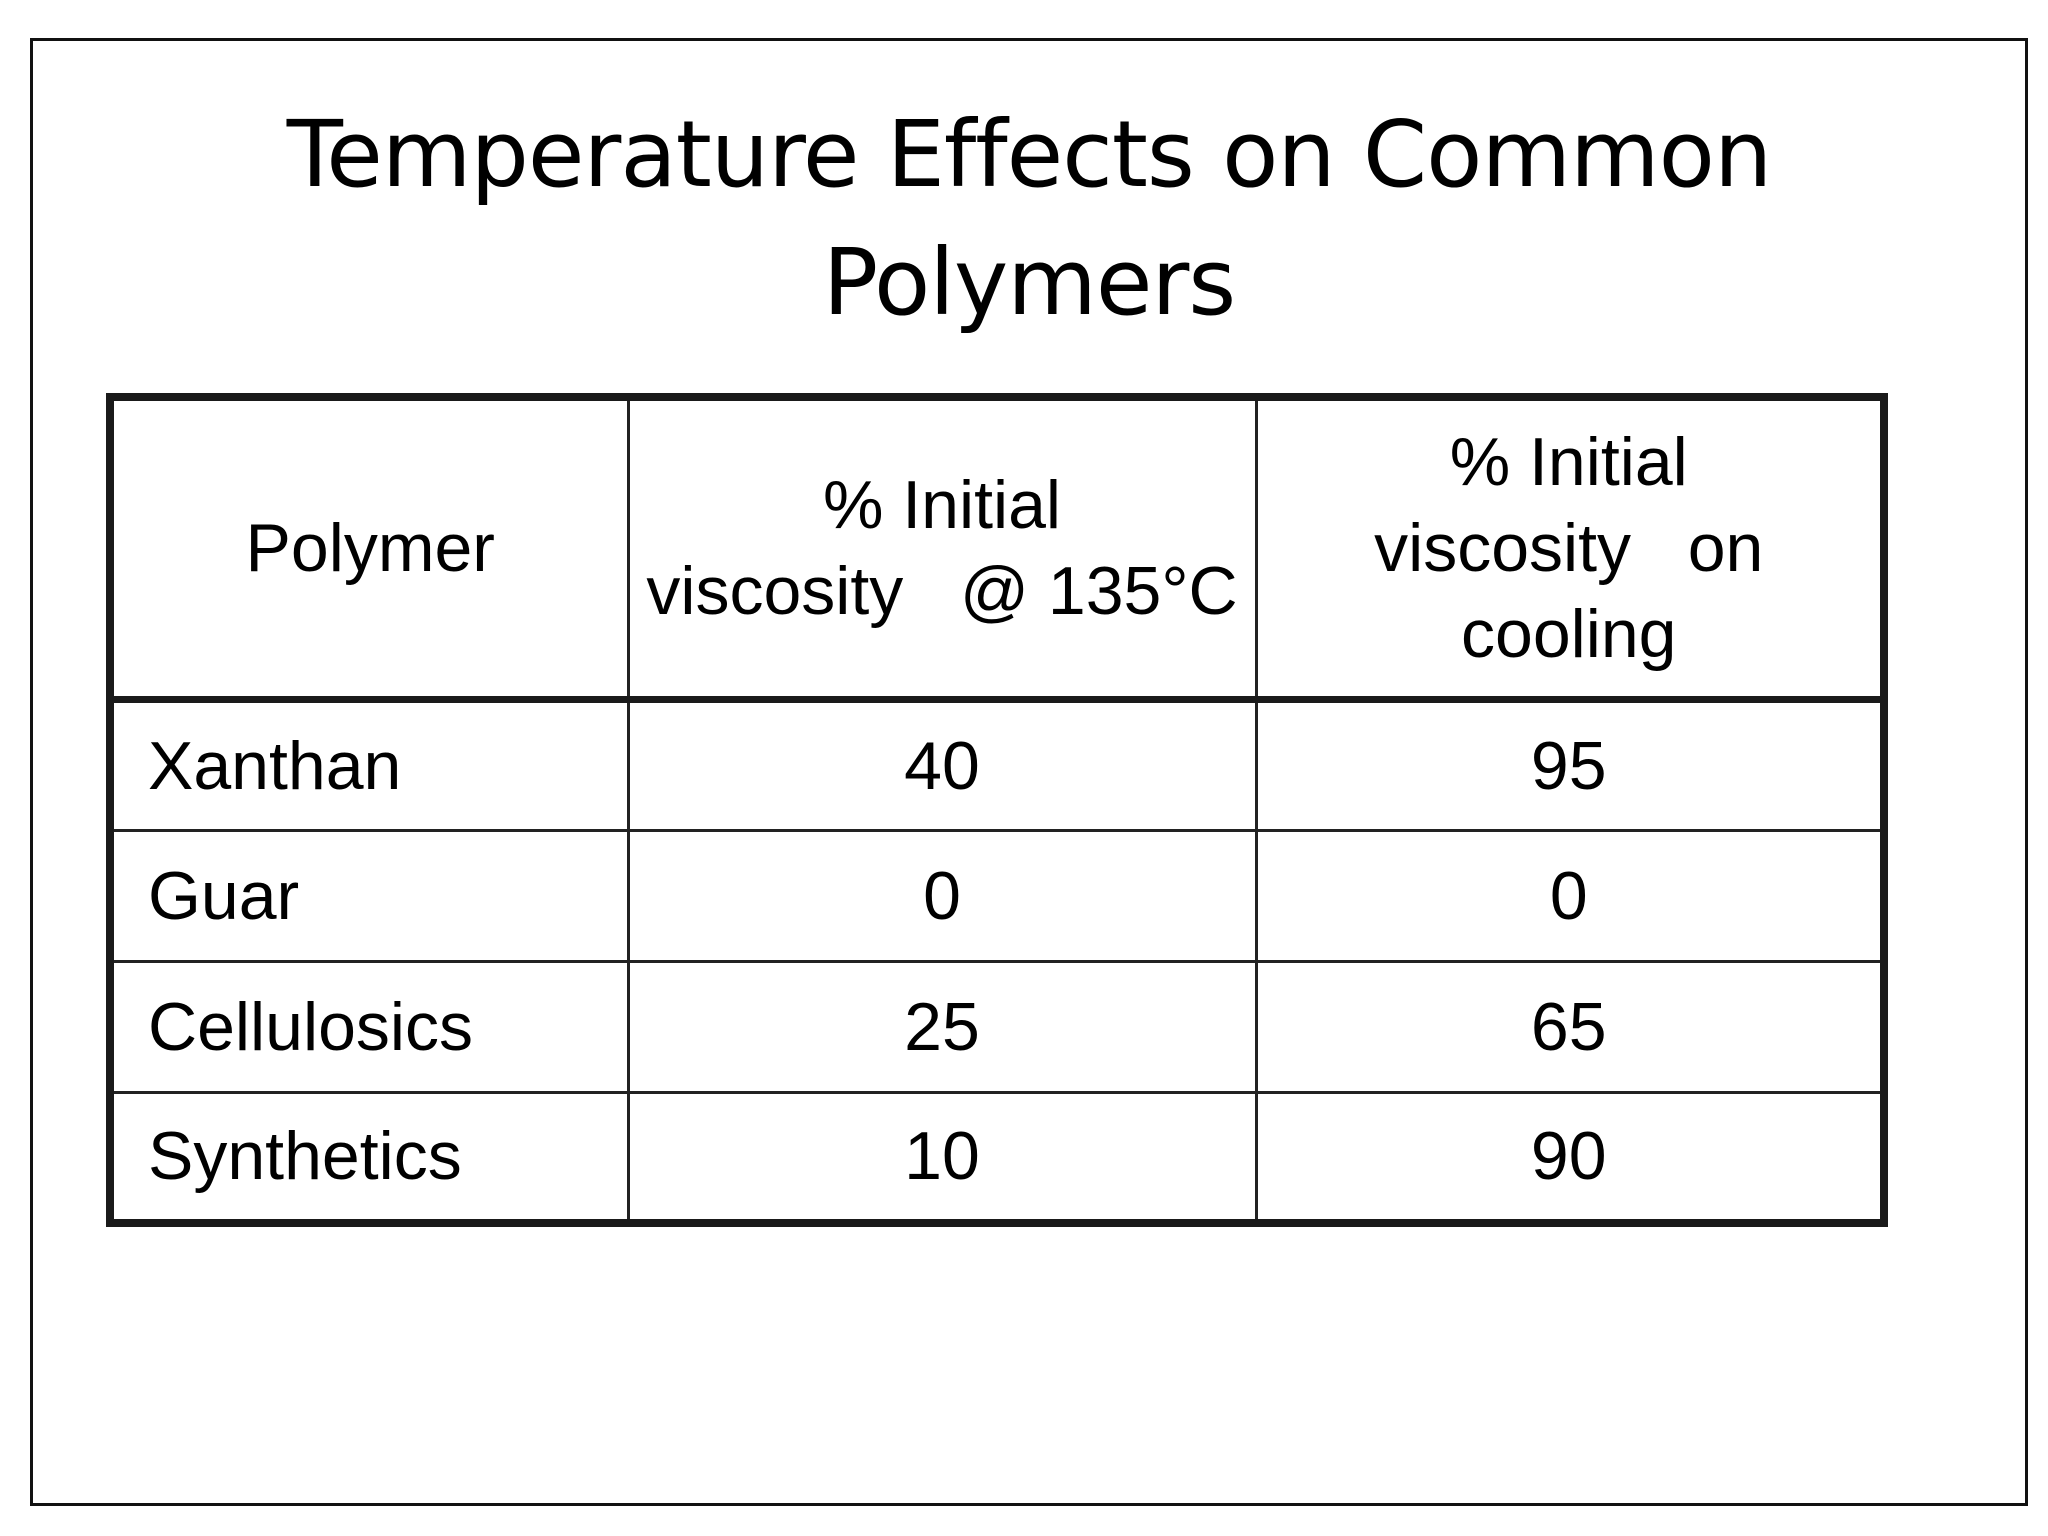 This screenshot has width=2048, height=1536. What do you see at coordinates (1029, 282) in the screenshot?
I see `slide-title-line-2: Polymers` at bounding box center [1029, 282].